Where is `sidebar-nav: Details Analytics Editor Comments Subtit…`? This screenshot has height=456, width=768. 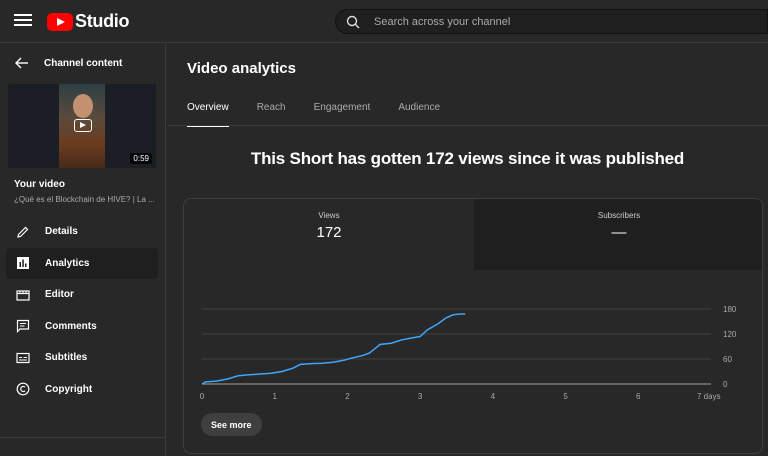
sidebar-nav: Details Analytics Editor Comments Subtit… is located at coordinates (82, 310).